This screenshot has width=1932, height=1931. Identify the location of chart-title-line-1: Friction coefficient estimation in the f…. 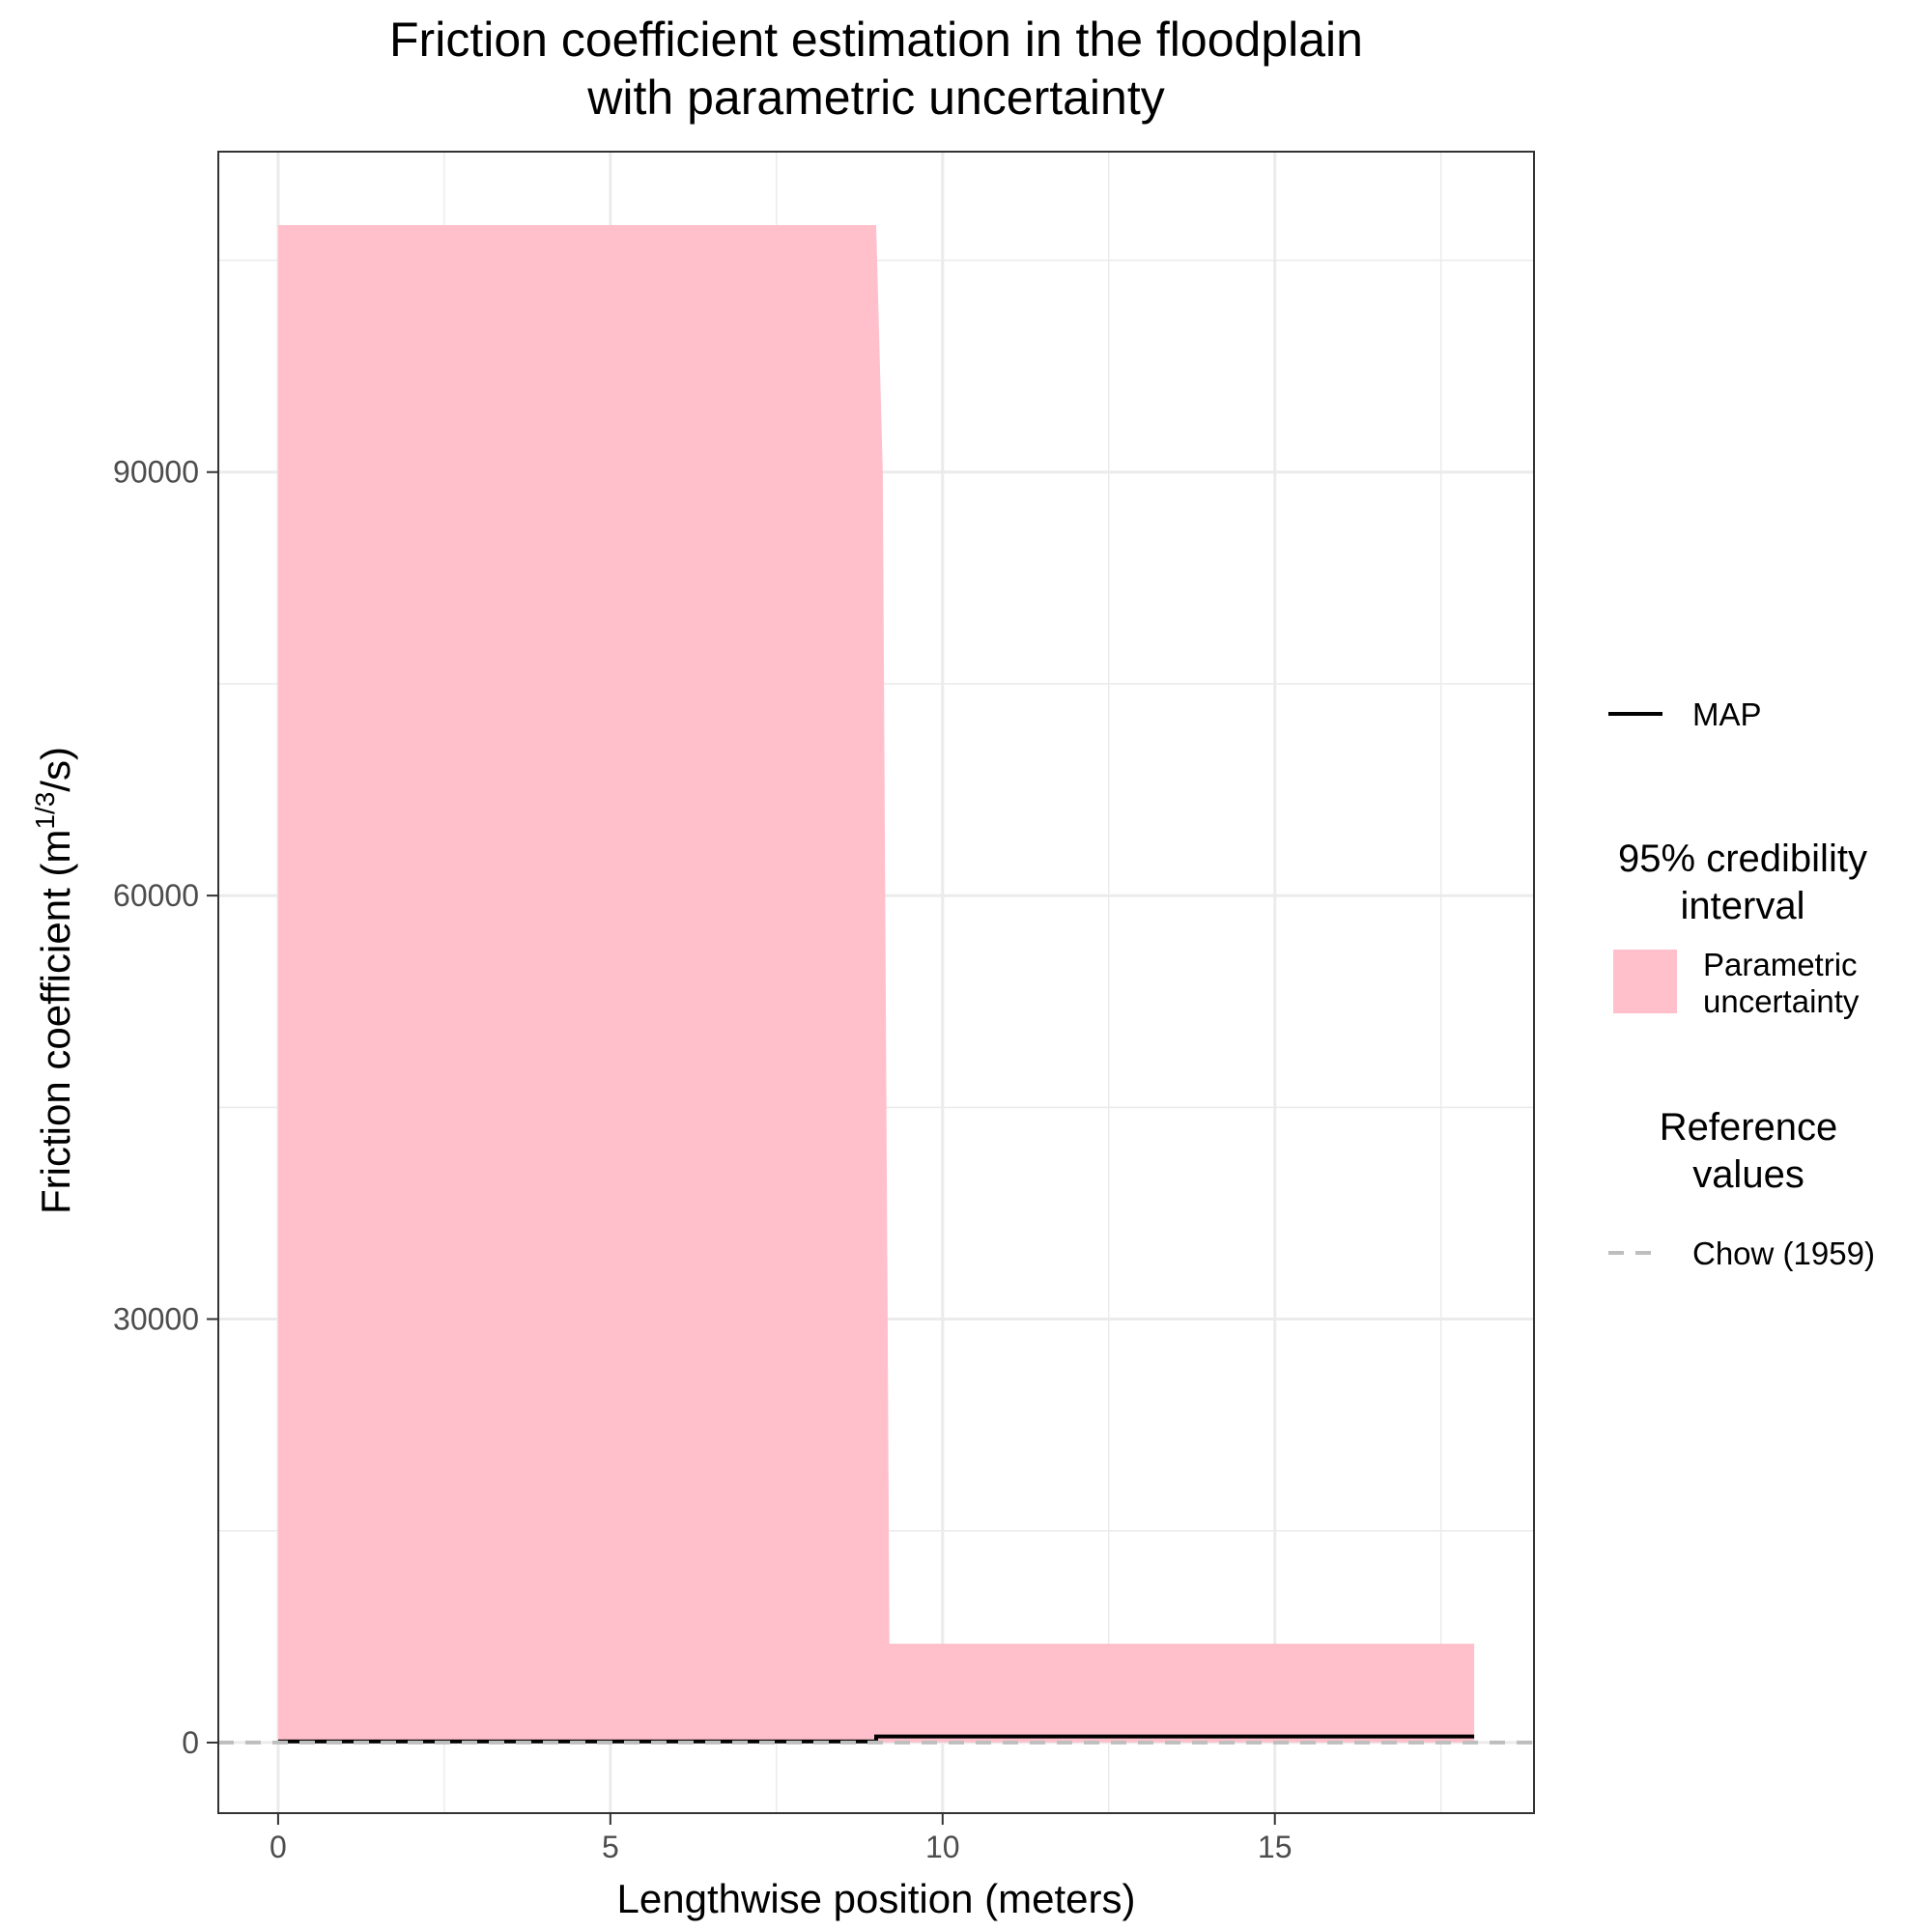
(876, 40).